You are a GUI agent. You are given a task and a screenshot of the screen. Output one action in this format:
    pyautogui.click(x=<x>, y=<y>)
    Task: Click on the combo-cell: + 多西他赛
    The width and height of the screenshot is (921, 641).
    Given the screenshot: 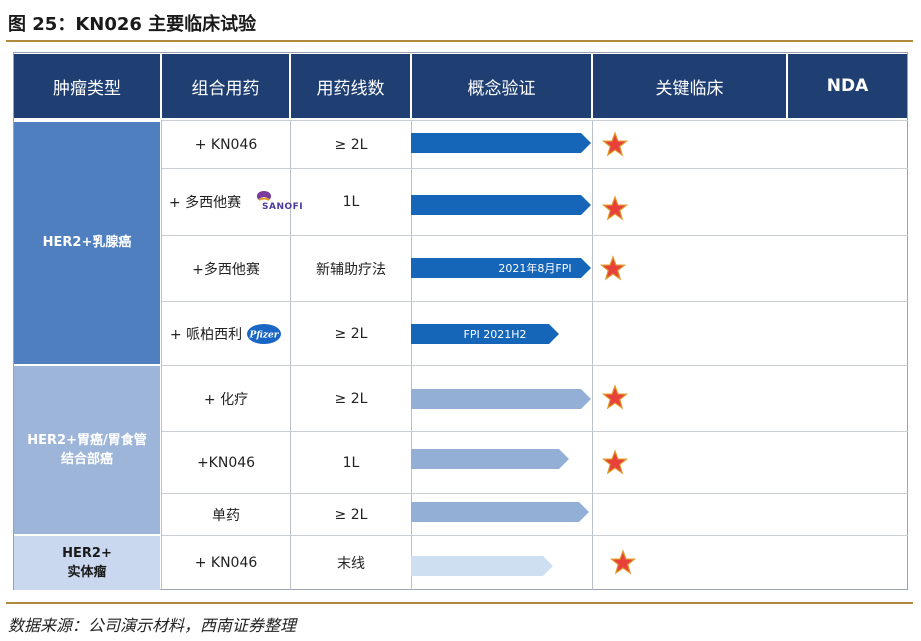 What is the action you would take?
    pyautogui.click(x=226, y=202)
    